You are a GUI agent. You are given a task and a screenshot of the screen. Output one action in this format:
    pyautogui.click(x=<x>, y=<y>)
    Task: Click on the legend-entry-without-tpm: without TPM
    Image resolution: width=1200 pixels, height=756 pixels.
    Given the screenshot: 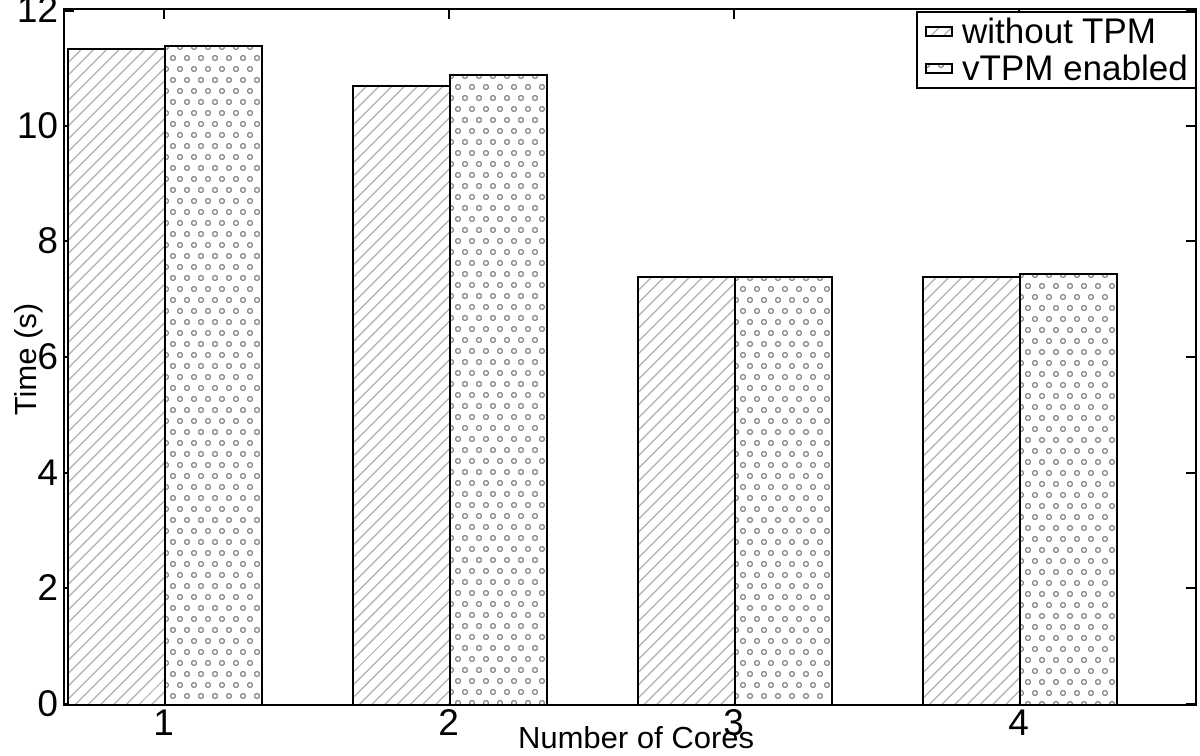 What is the action you would take?
    pyautogui.click(x=1060, y=31)
    